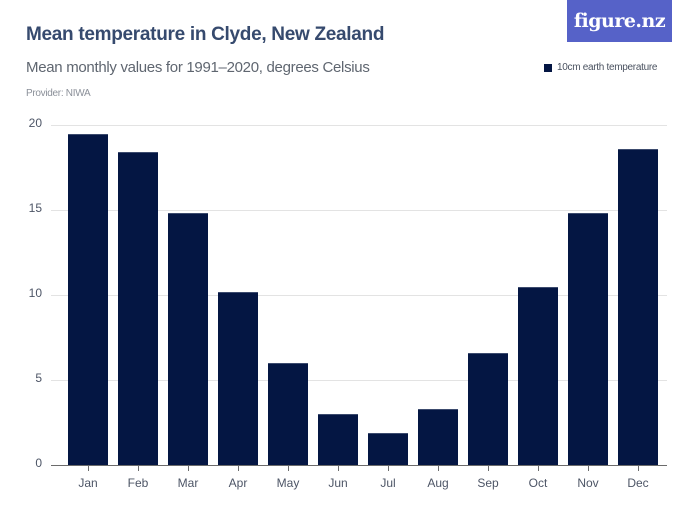  What do you see at coordinates (138, 483) in the screenshot?
I see `x-tick-label: Feb` at bounding box center [138, 483].